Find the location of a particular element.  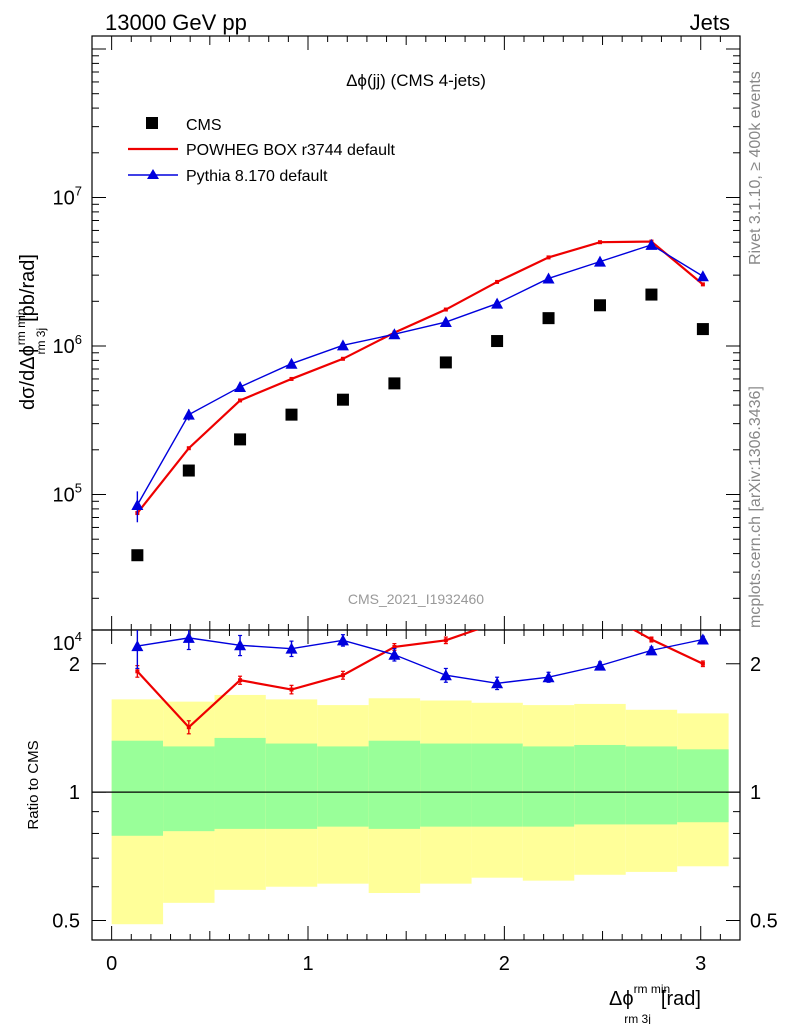

y-axis-label-main: dσ/dΔϕrm min rm 3j [pb/rad] is located at coordinates (31, 332).